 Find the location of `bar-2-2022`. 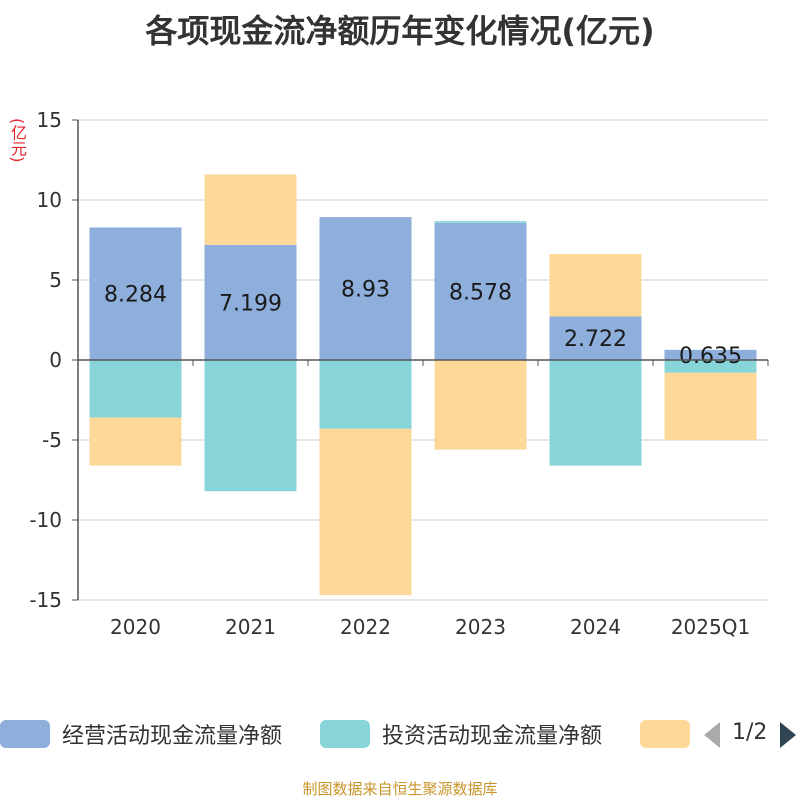

bar-2-2022 is located at coordinates (365, 512).